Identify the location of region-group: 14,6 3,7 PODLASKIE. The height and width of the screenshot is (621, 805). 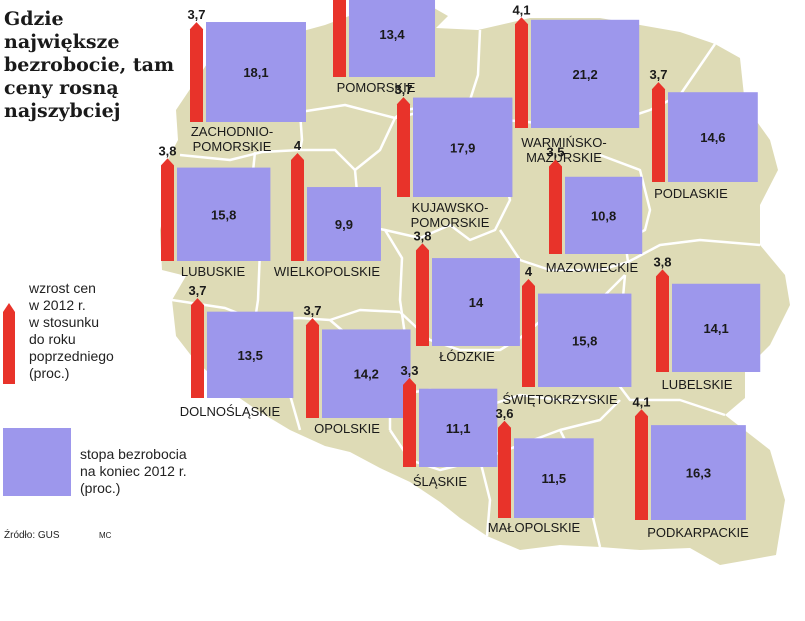
(703, 134).